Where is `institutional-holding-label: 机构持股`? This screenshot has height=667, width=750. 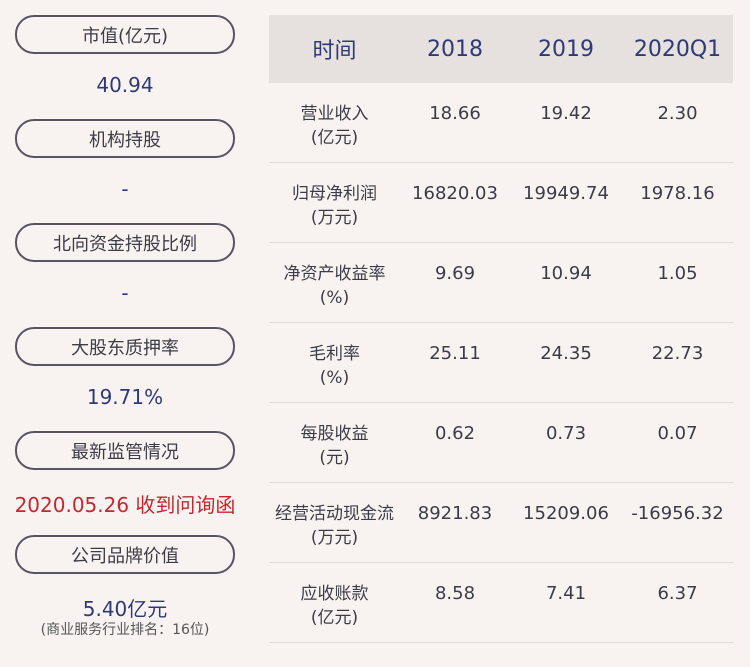
institutional-holding-label: 机构持股 is located at coordinates (125, 138).